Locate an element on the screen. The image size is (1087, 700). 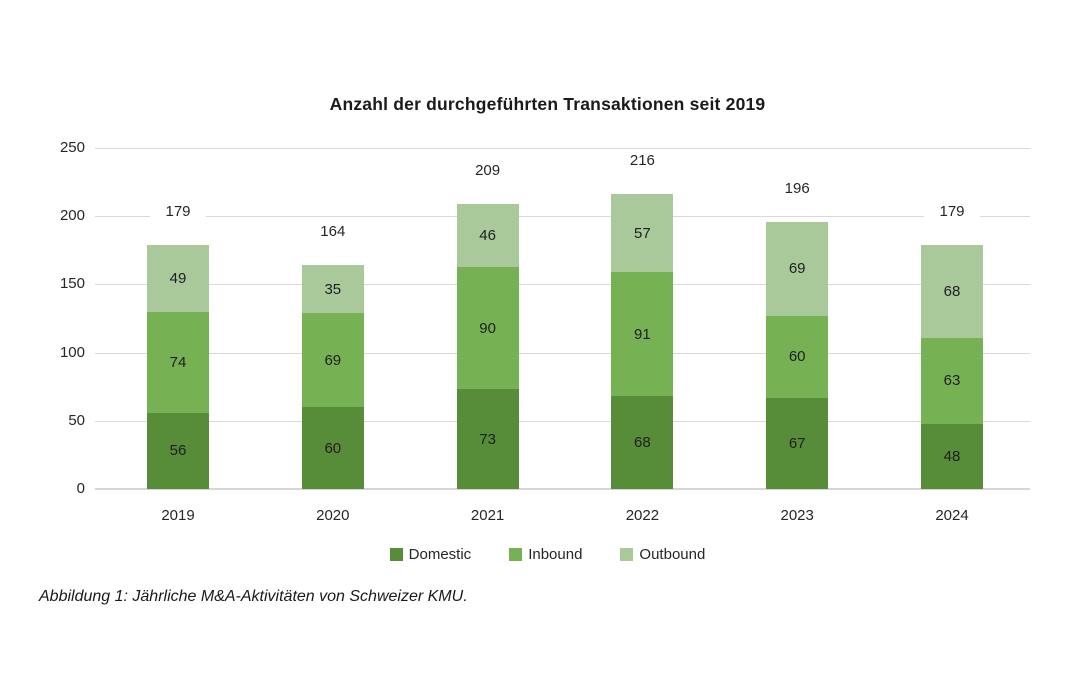
segment-inbound-2023: 60 is located at coordinates (797, 356).